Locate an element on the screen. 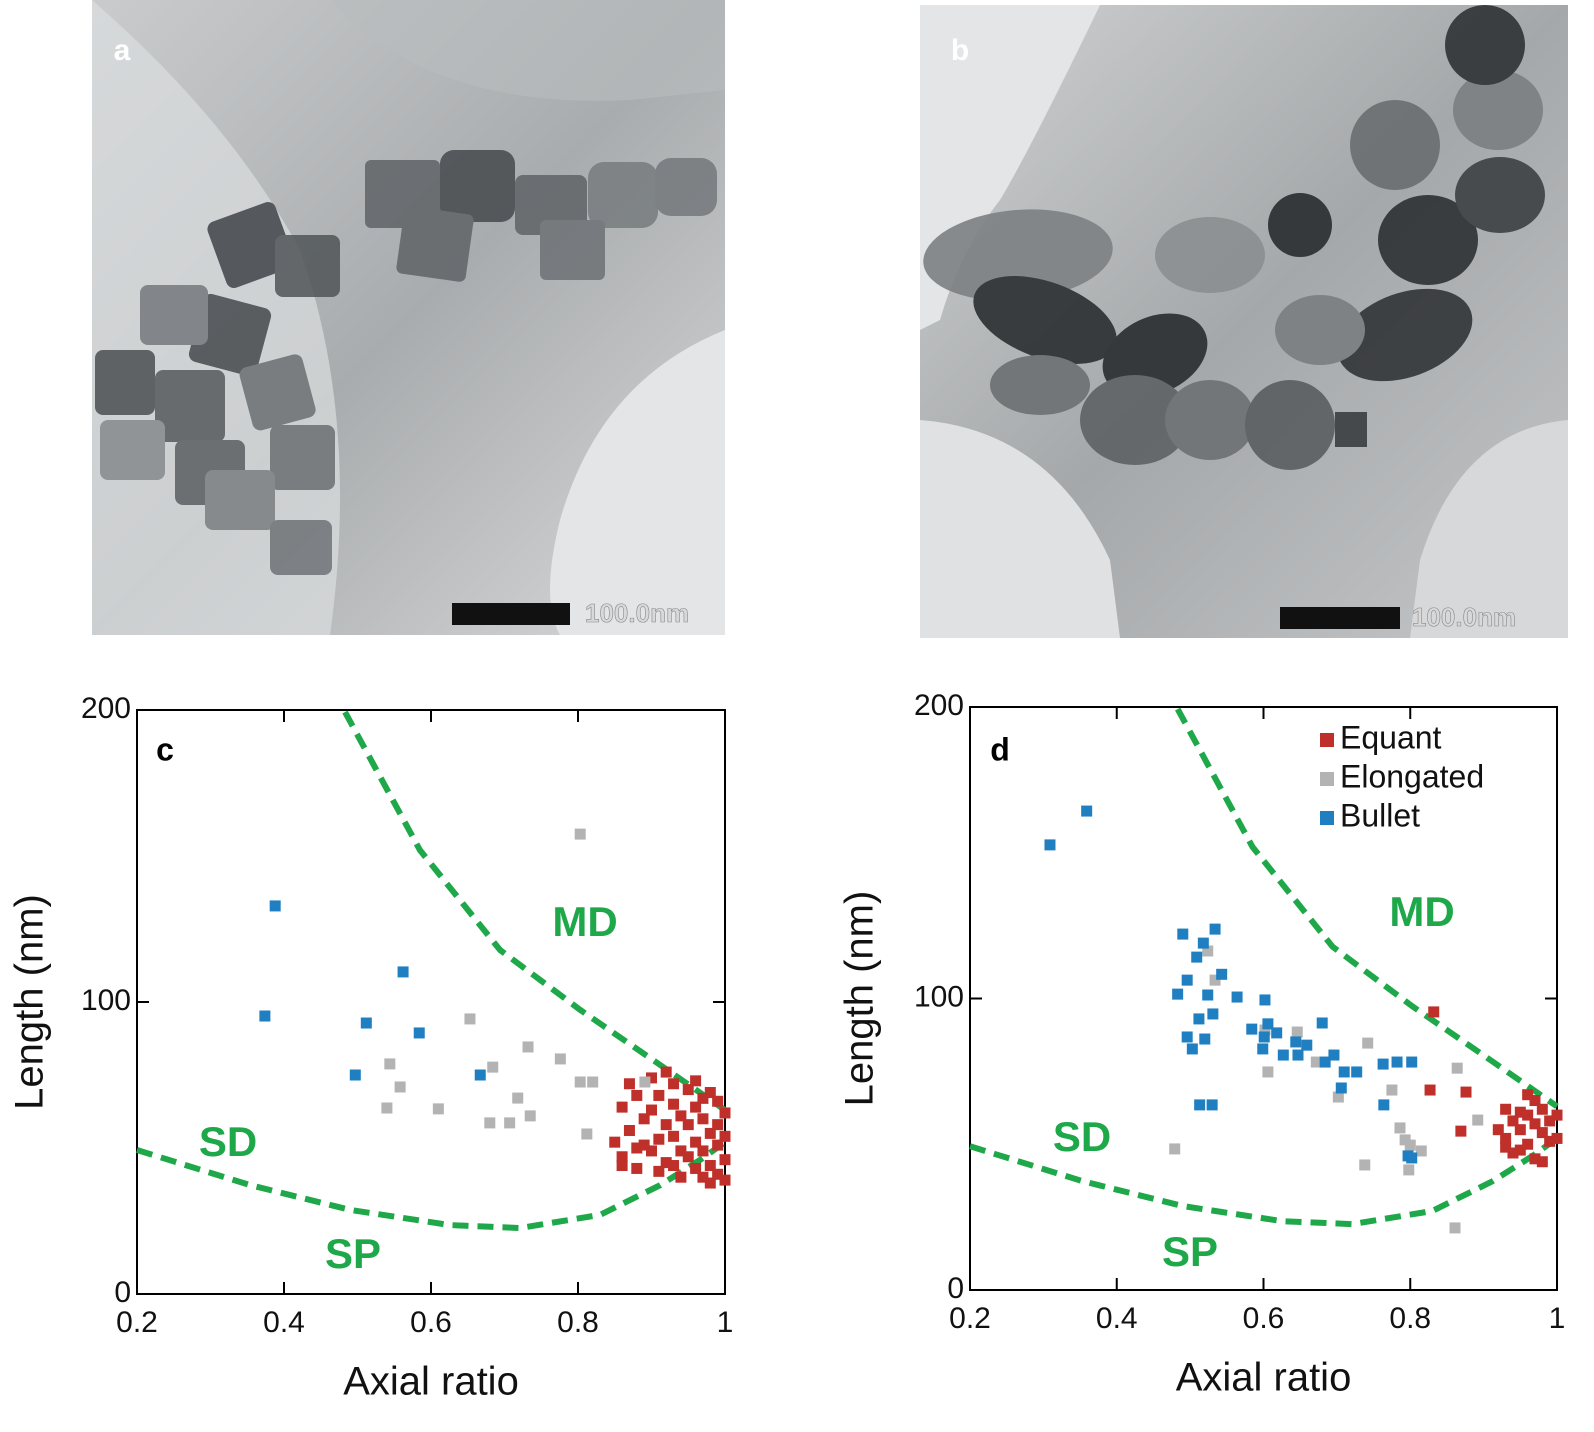  boundary-curve is located at coordinates (1264, 1181).